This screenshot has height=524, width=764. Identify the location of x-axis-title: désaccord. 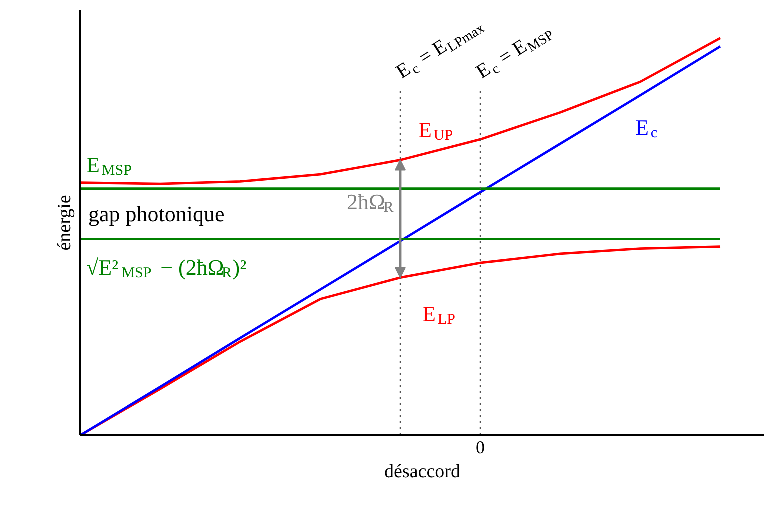
(422, 472).